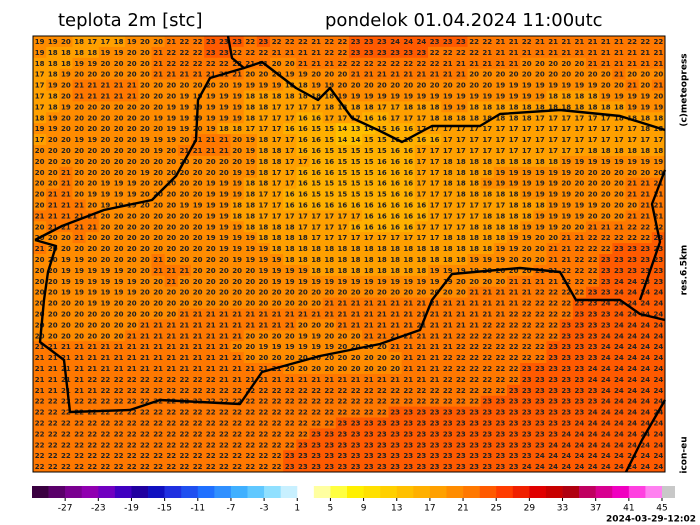 This screenshot has height=525, width=700. I want to click on colorbar-tick-label: 25, so click(495, 509).